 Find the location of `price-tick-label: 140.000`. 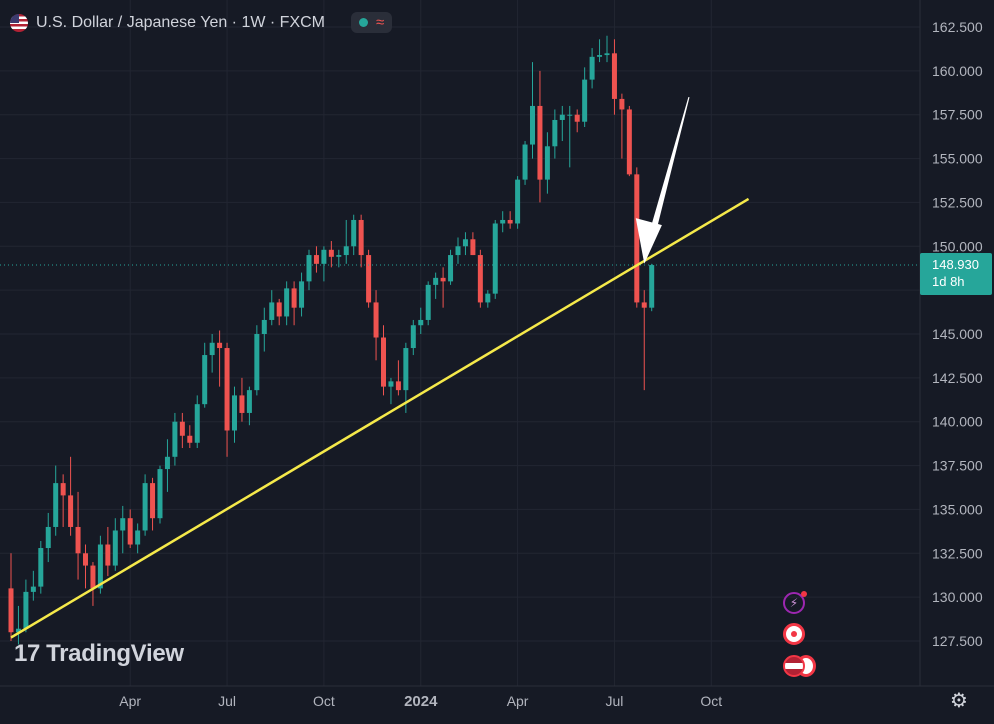

price-tick-label: 140.000 is located at coordinates (957, 422).